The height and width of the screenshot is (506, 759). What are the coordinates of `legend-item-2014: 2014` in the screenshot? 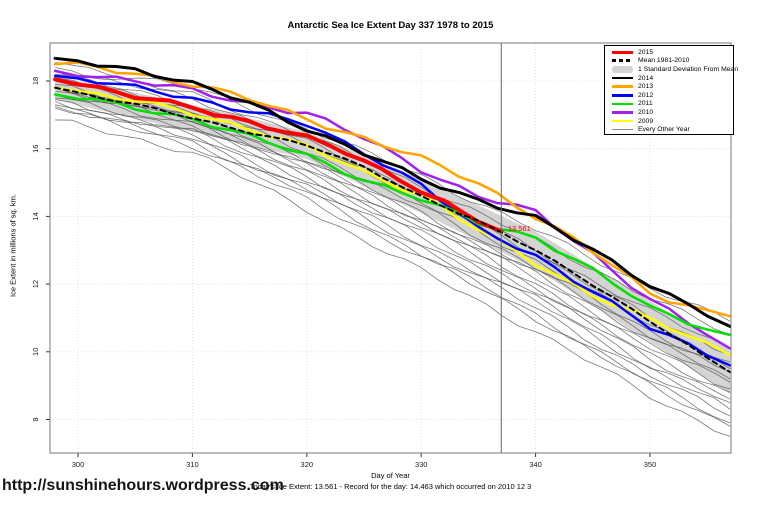 It's located at (672, 78).